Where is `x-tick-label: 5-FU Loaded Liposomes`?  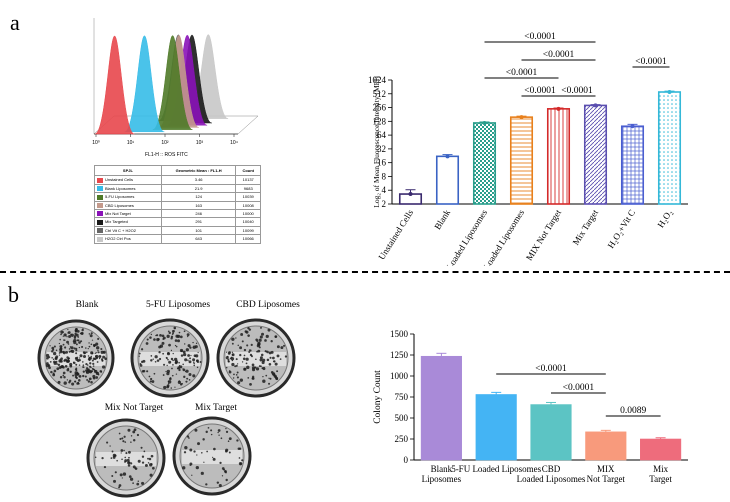
x-tick-label: 5-FU Loaded Liposomes is located at coordinates (496, 469).